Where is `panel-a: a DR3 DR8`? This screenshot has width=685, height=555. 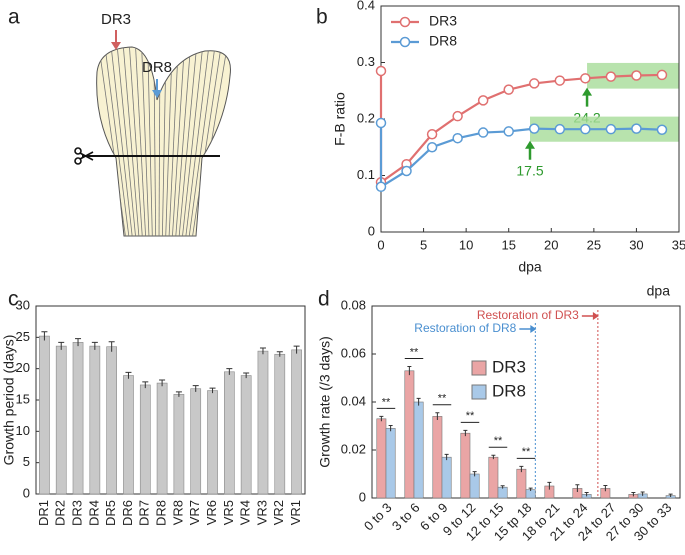
panel-a: a DR3 DR8 is located at coordinates (119, 121).